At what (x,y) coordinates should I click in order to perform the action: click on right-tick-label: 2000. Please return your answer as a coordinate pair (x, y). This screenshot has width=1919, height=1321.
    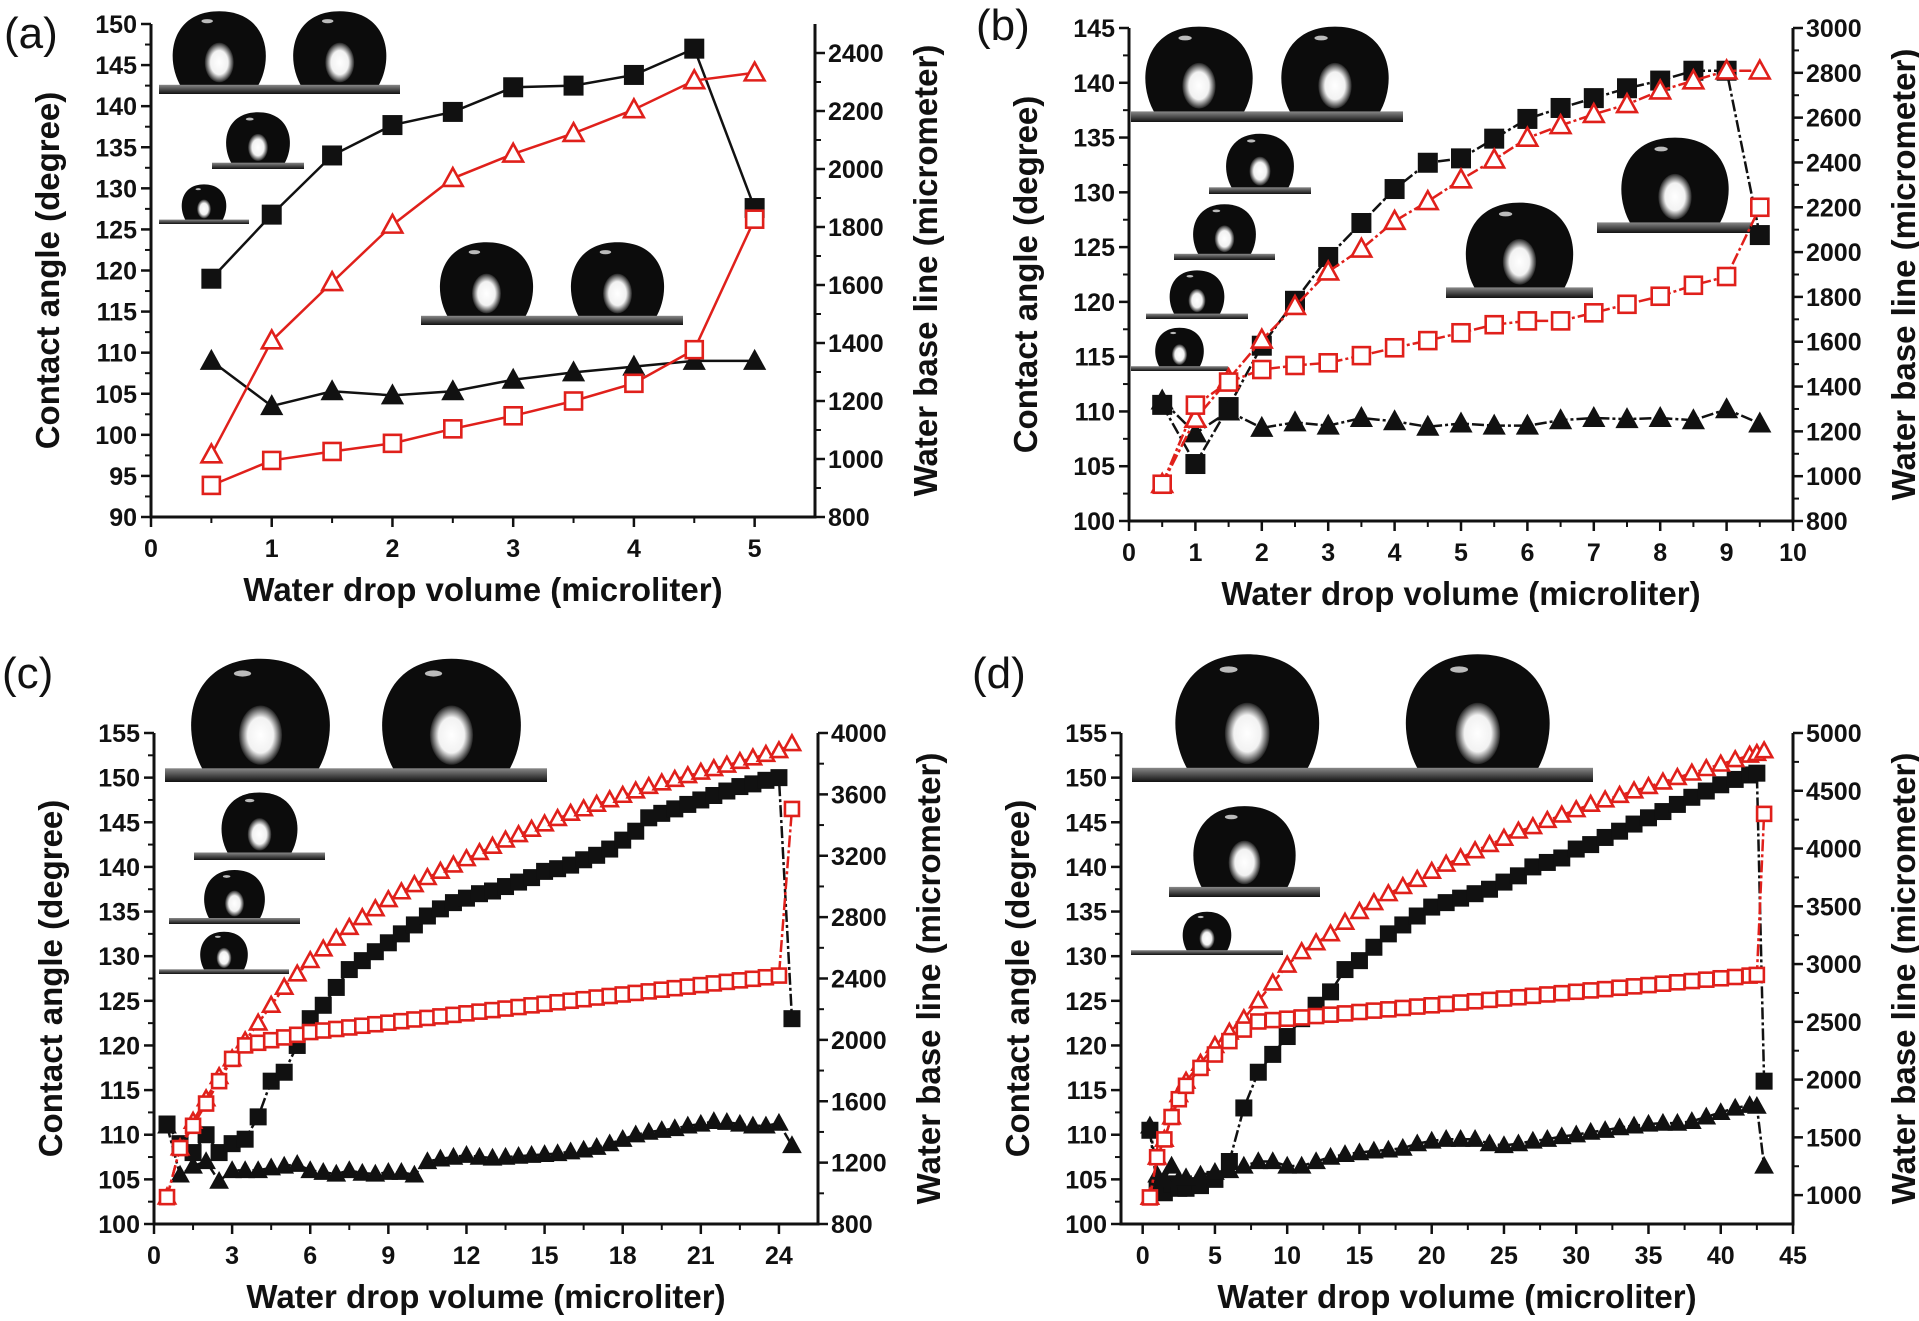
    Looking at the image, I should click on (859, 1041).